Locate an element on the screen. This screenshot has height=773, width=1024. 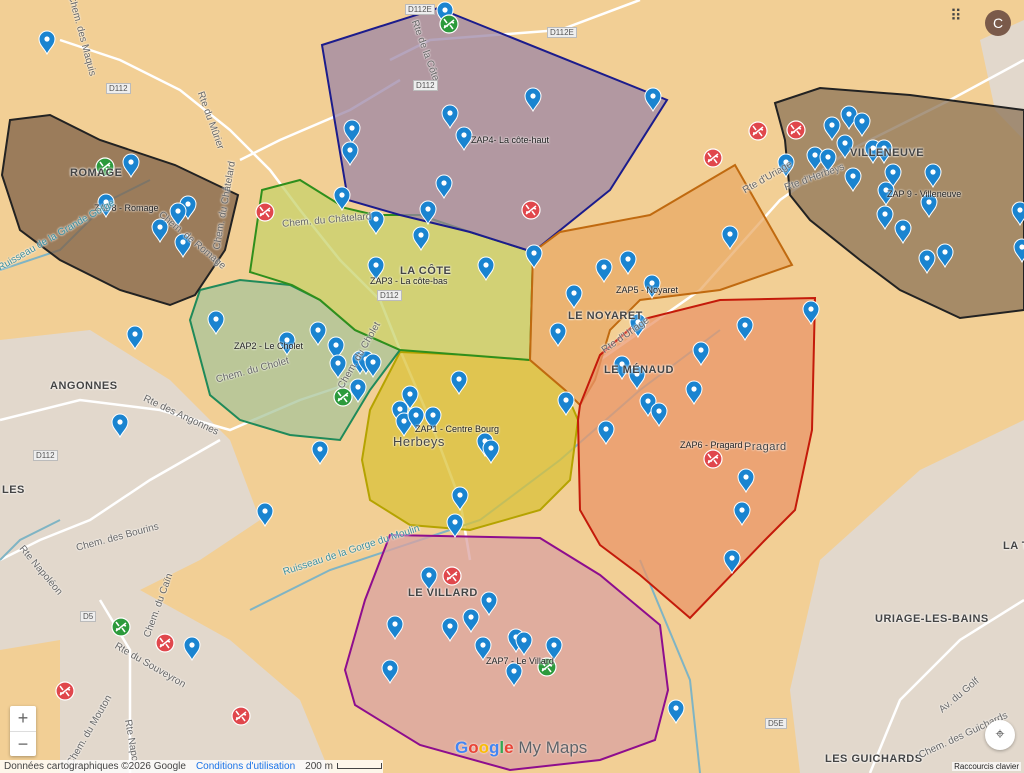
camera-control-button: ⌖ is located at coordinates (1000, 735).